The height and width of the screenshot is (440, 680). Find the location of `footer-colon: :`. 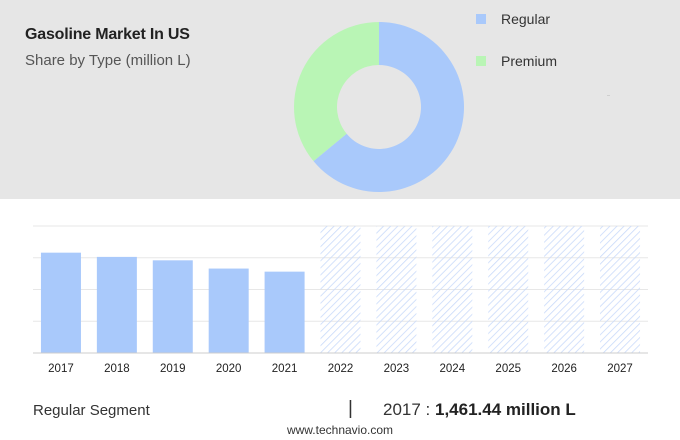

footer-colon: : is located at coordinates (427, 409).